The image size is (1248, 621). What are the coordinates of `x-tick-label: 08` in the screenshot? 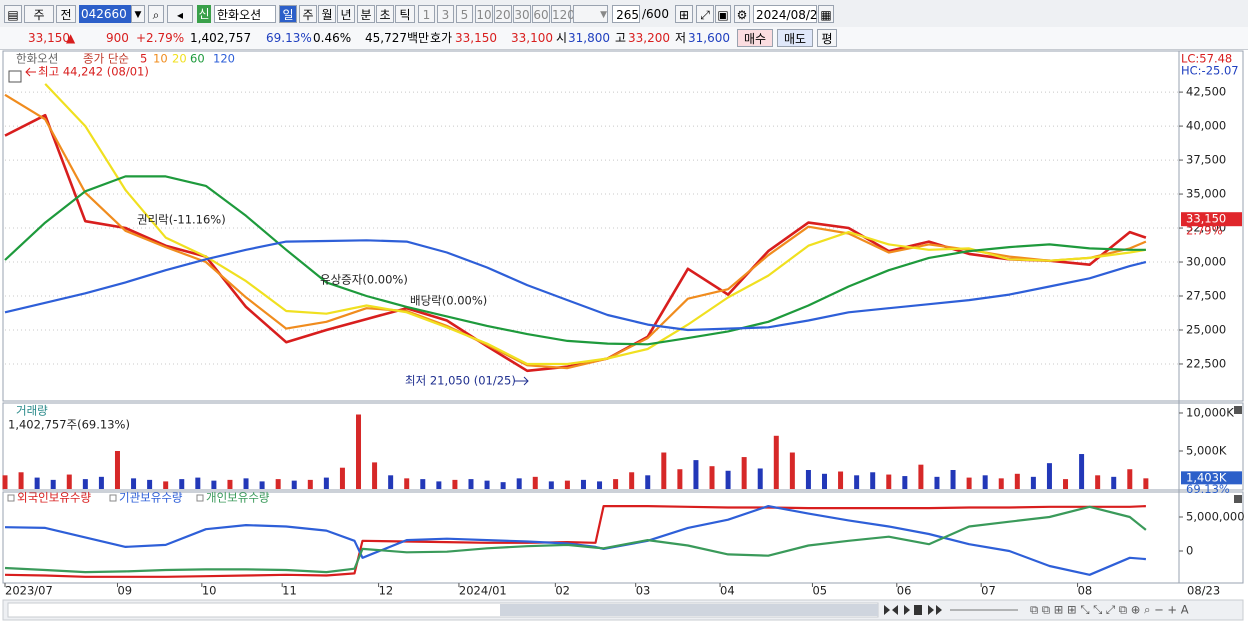 It's located at (1085, 591).